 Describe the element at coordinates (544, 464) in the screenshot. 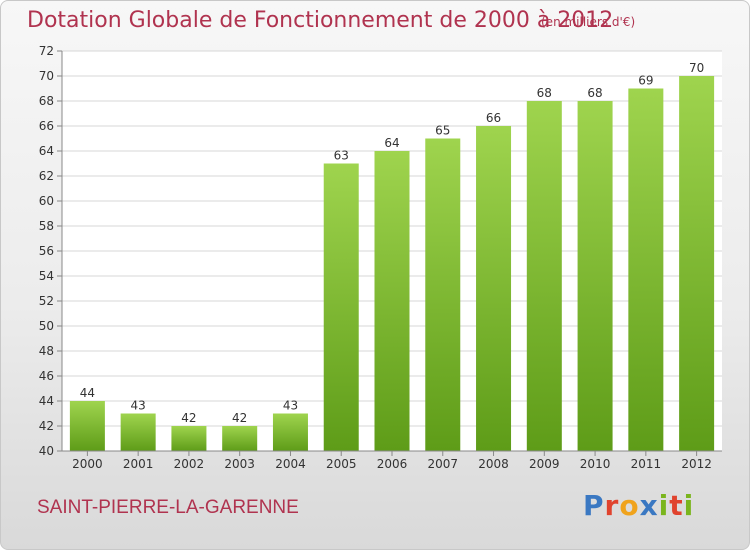

I see `x-tick-label: 2009` at that location.